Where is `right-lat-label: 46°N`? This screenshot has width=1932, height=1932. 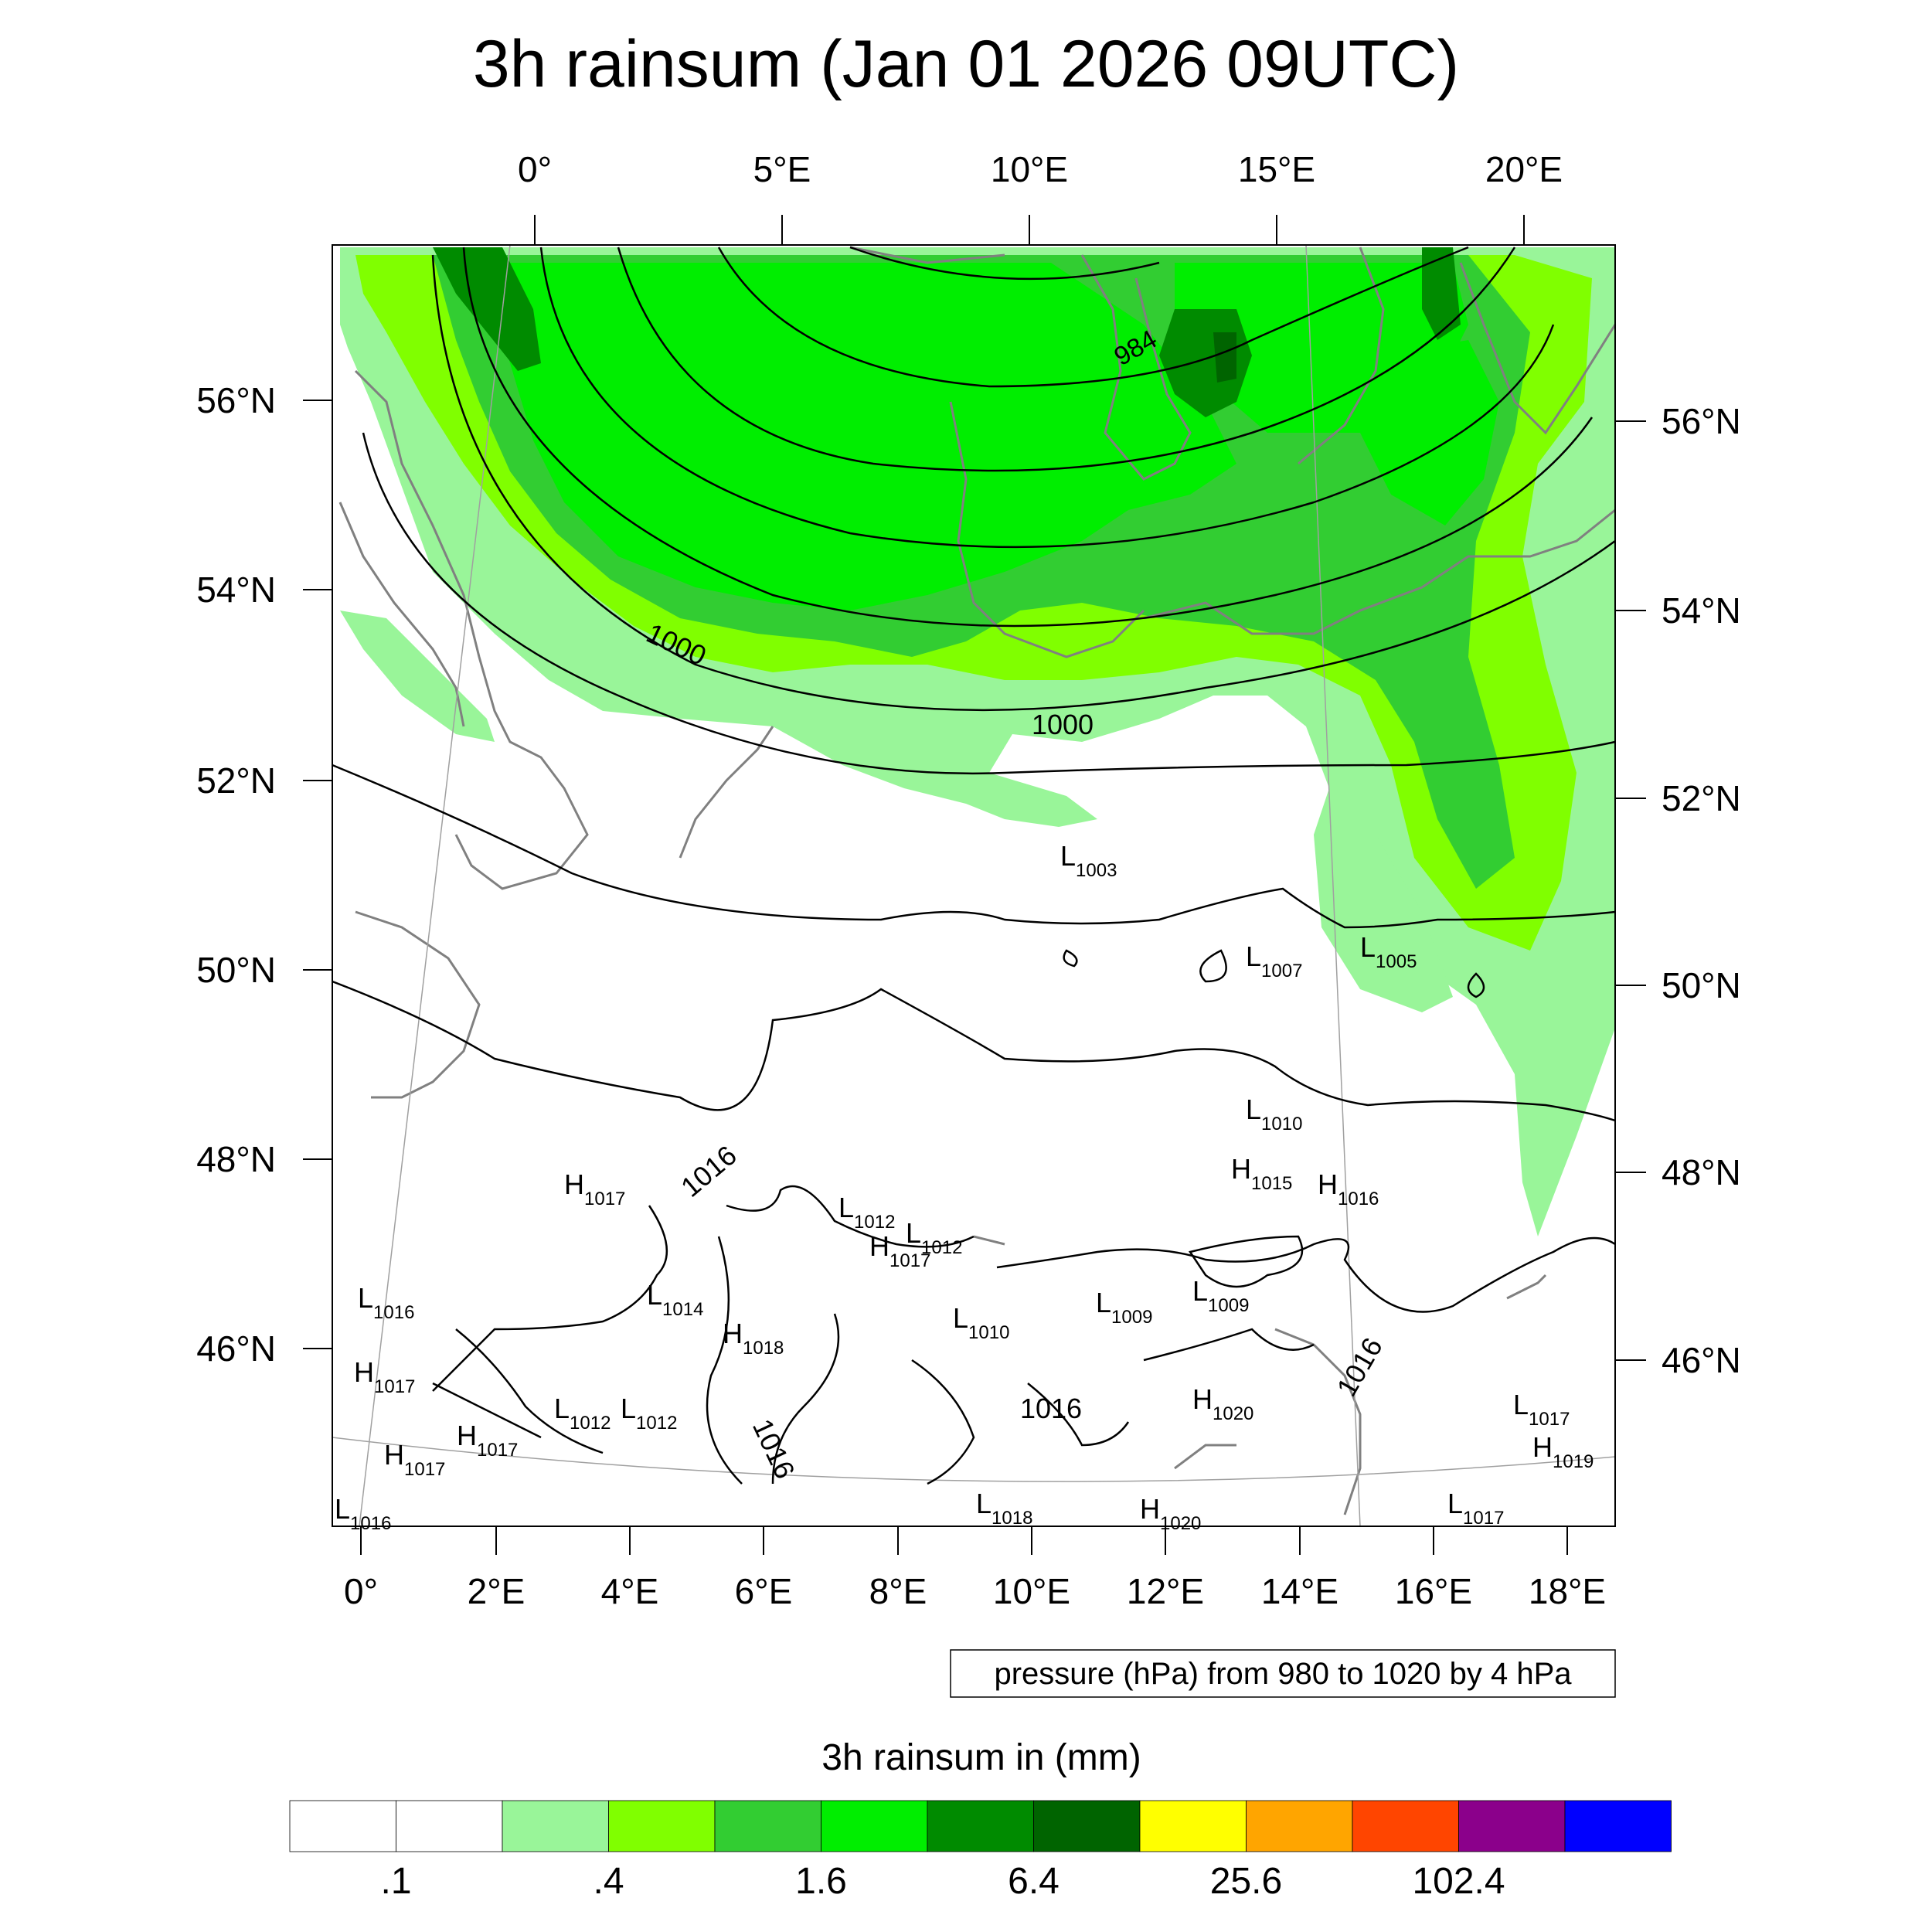 right-lat-label: 46°N is located at coordinates (1701, 1360).